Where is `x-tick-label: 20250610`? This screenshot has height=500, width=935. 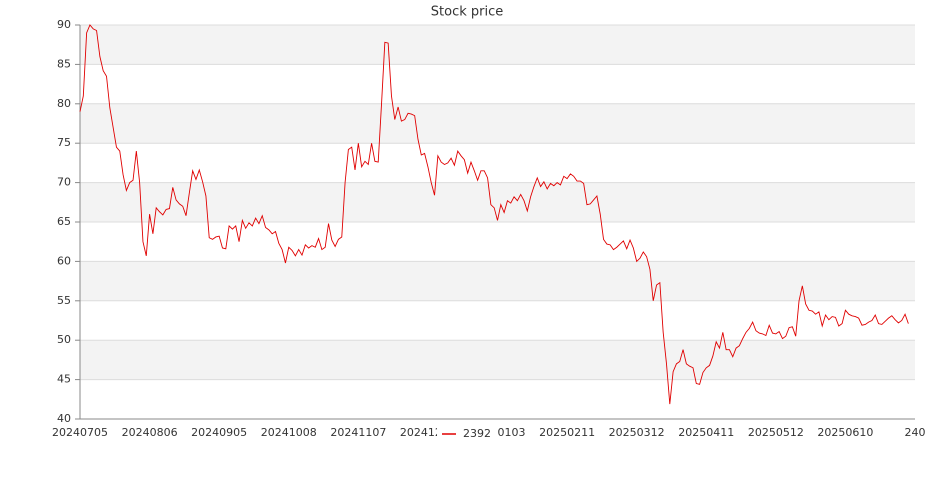
x-tick-label: 20250610 is located at coordinates (845, 432).